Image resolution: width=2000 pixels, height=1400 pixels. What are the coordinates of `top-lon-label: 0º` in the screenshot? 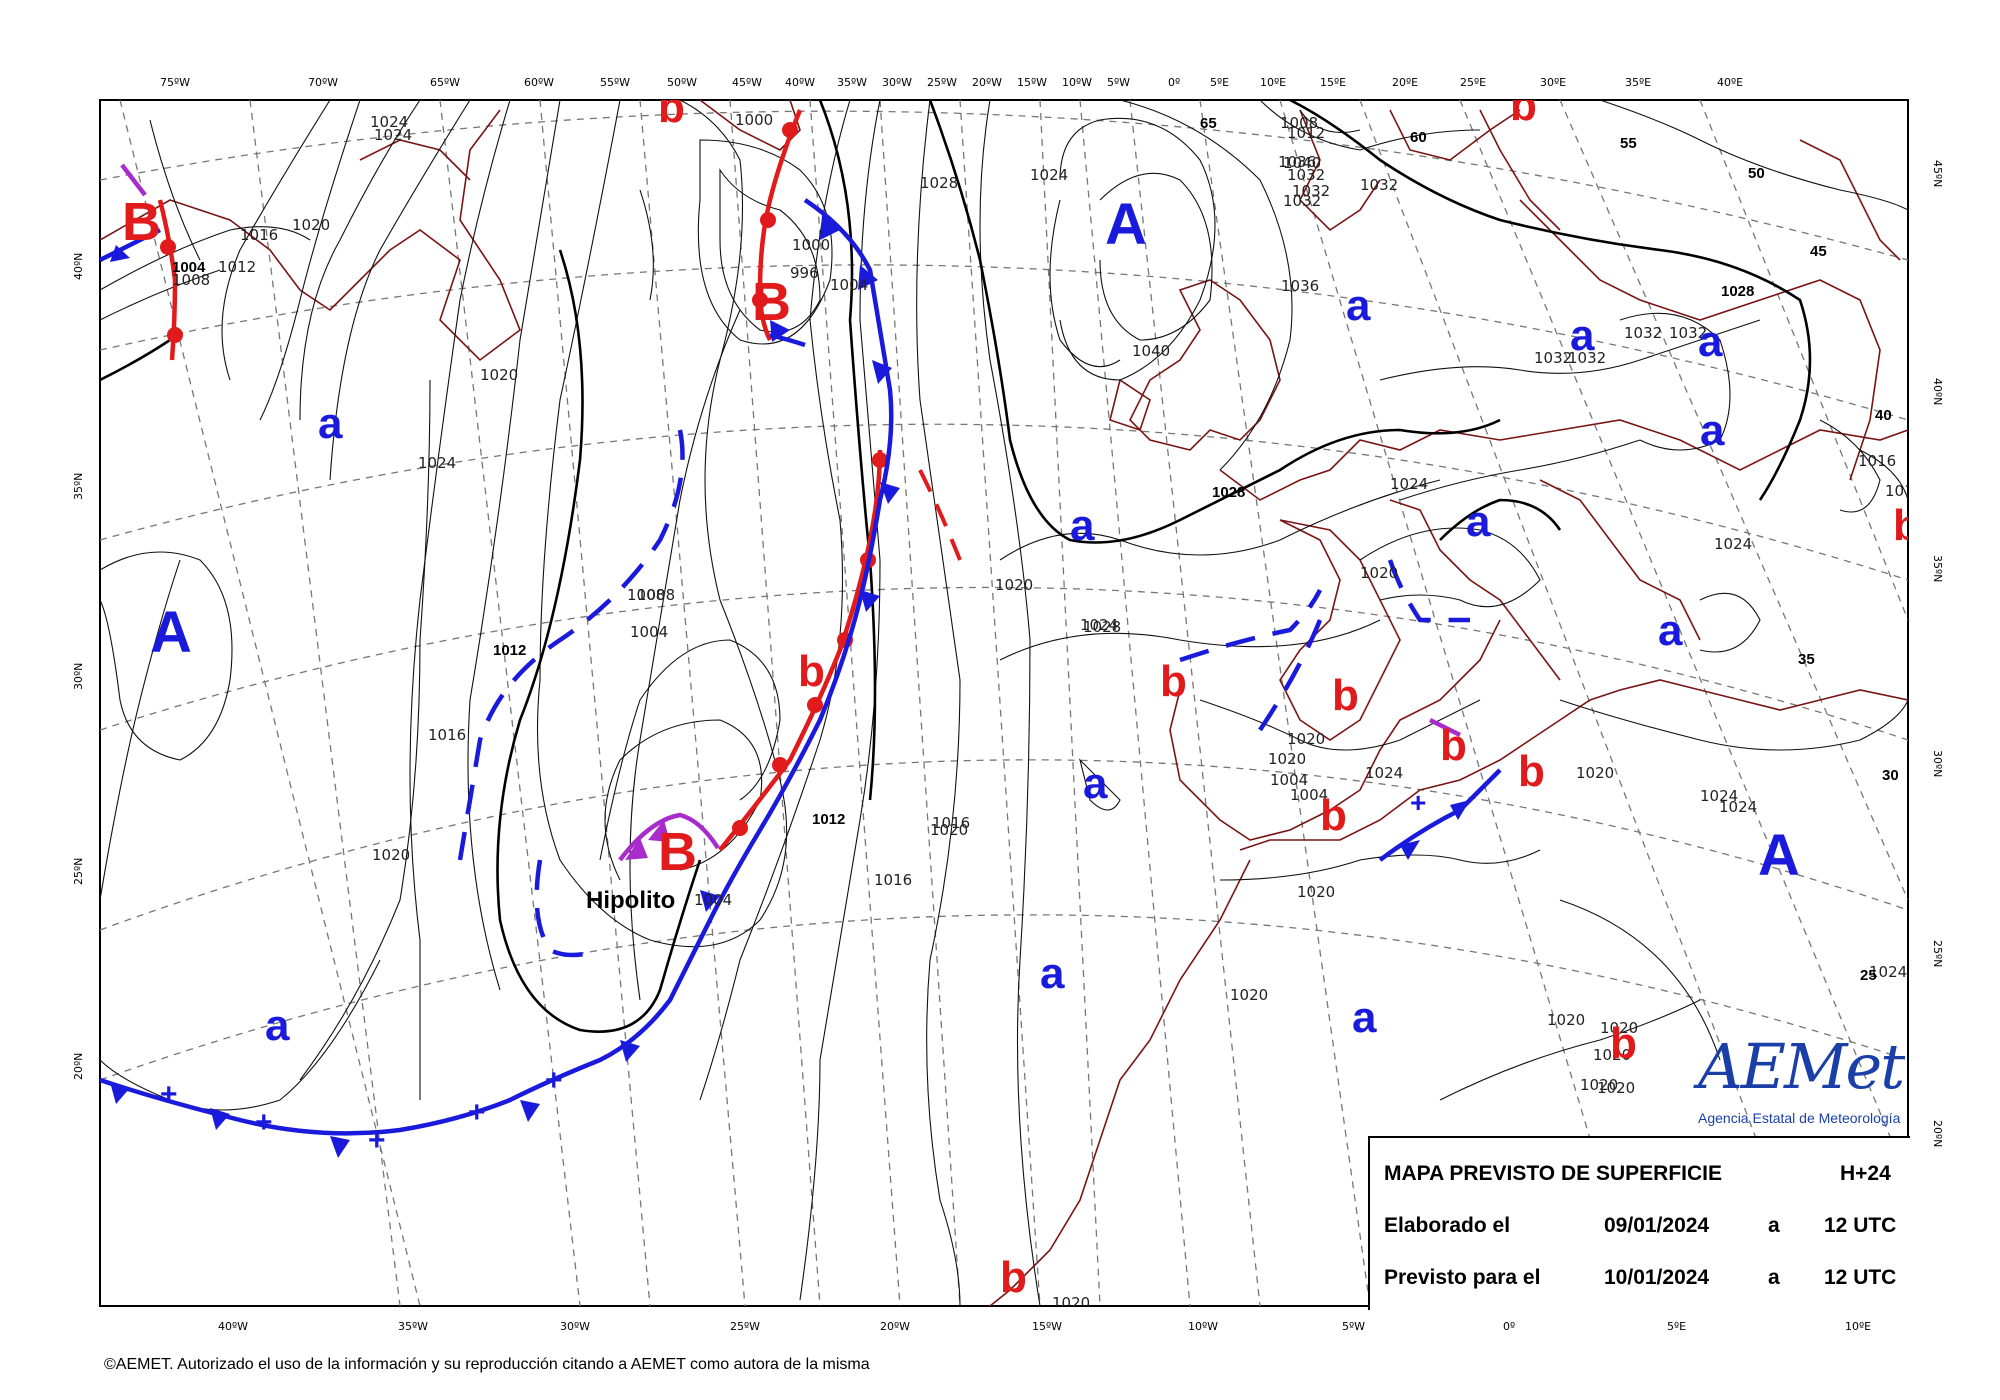 It's located at (1174, 82).